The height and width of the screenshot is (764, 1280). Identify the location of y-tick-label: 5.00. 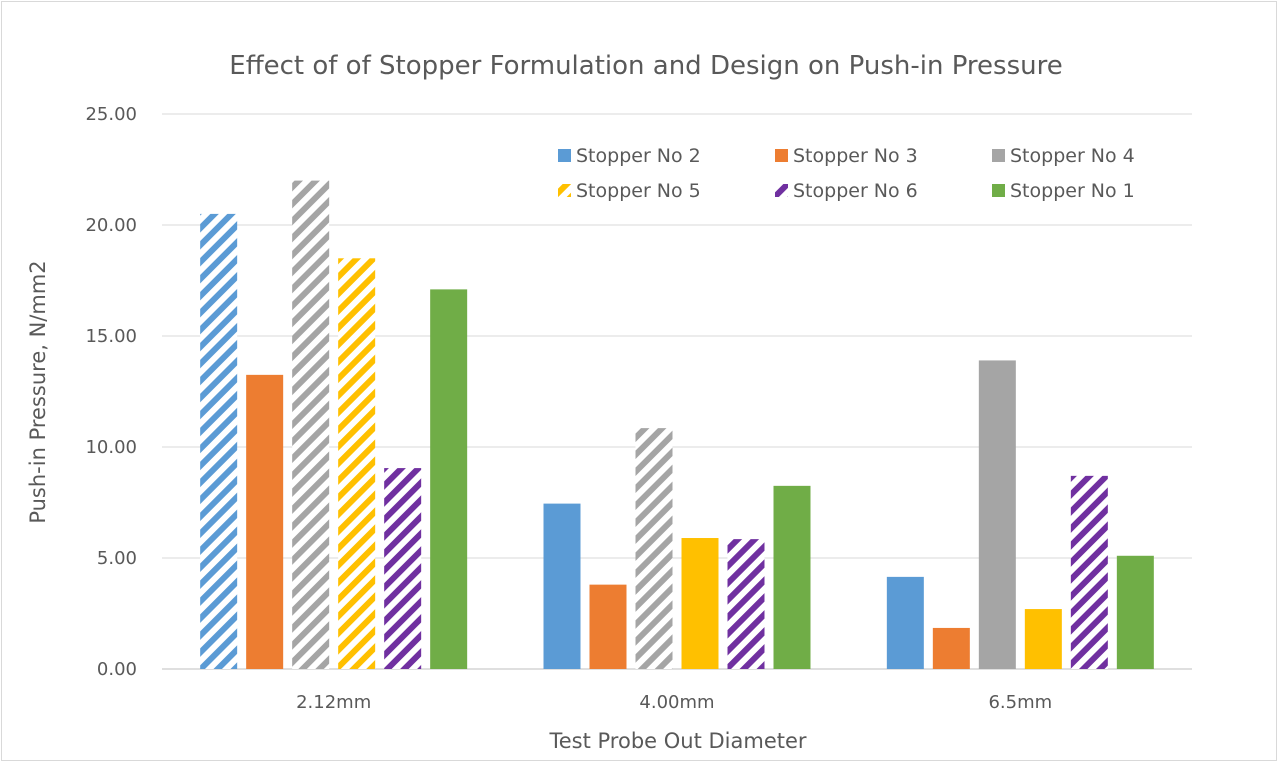
(117, 558).